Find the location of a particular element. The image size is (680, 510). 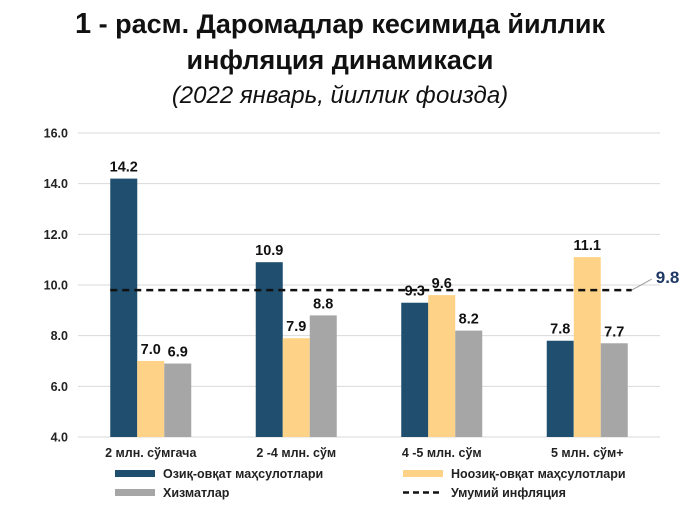

legend-label: Озиқ-овқат маҳсулотлари is located at coordinates (243, 474).